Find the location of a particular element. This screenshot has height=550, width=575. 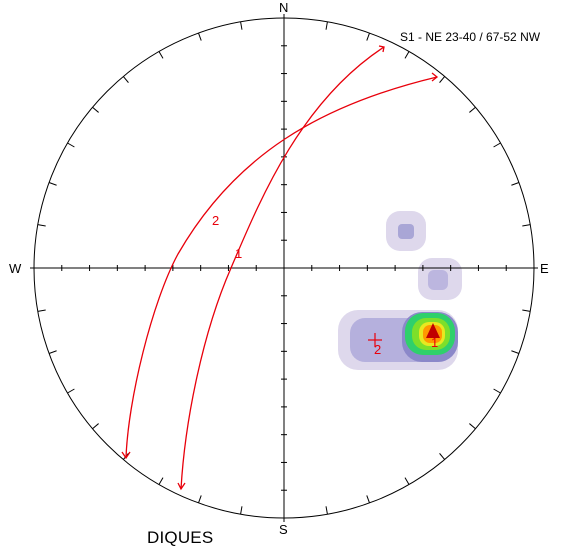

east-label: E is located at coordinates (544, 268).